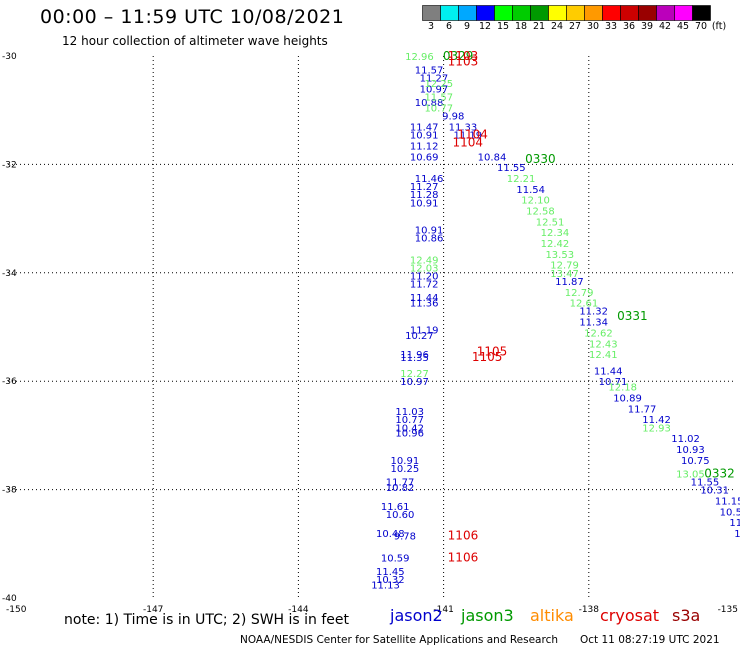 The width and height of the screenshot is (740, 650). I want to click on wave-height-label: 9.78, so click(405, 537).